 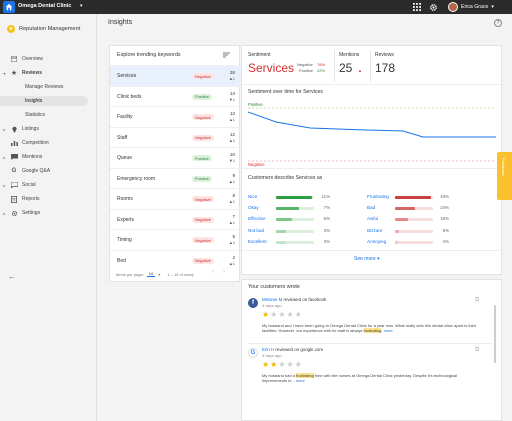 What do you see at coordinates (129, 96) in the screenshot?
I see `keyword-name: Clinic beds` at bounding box center [129, 96].